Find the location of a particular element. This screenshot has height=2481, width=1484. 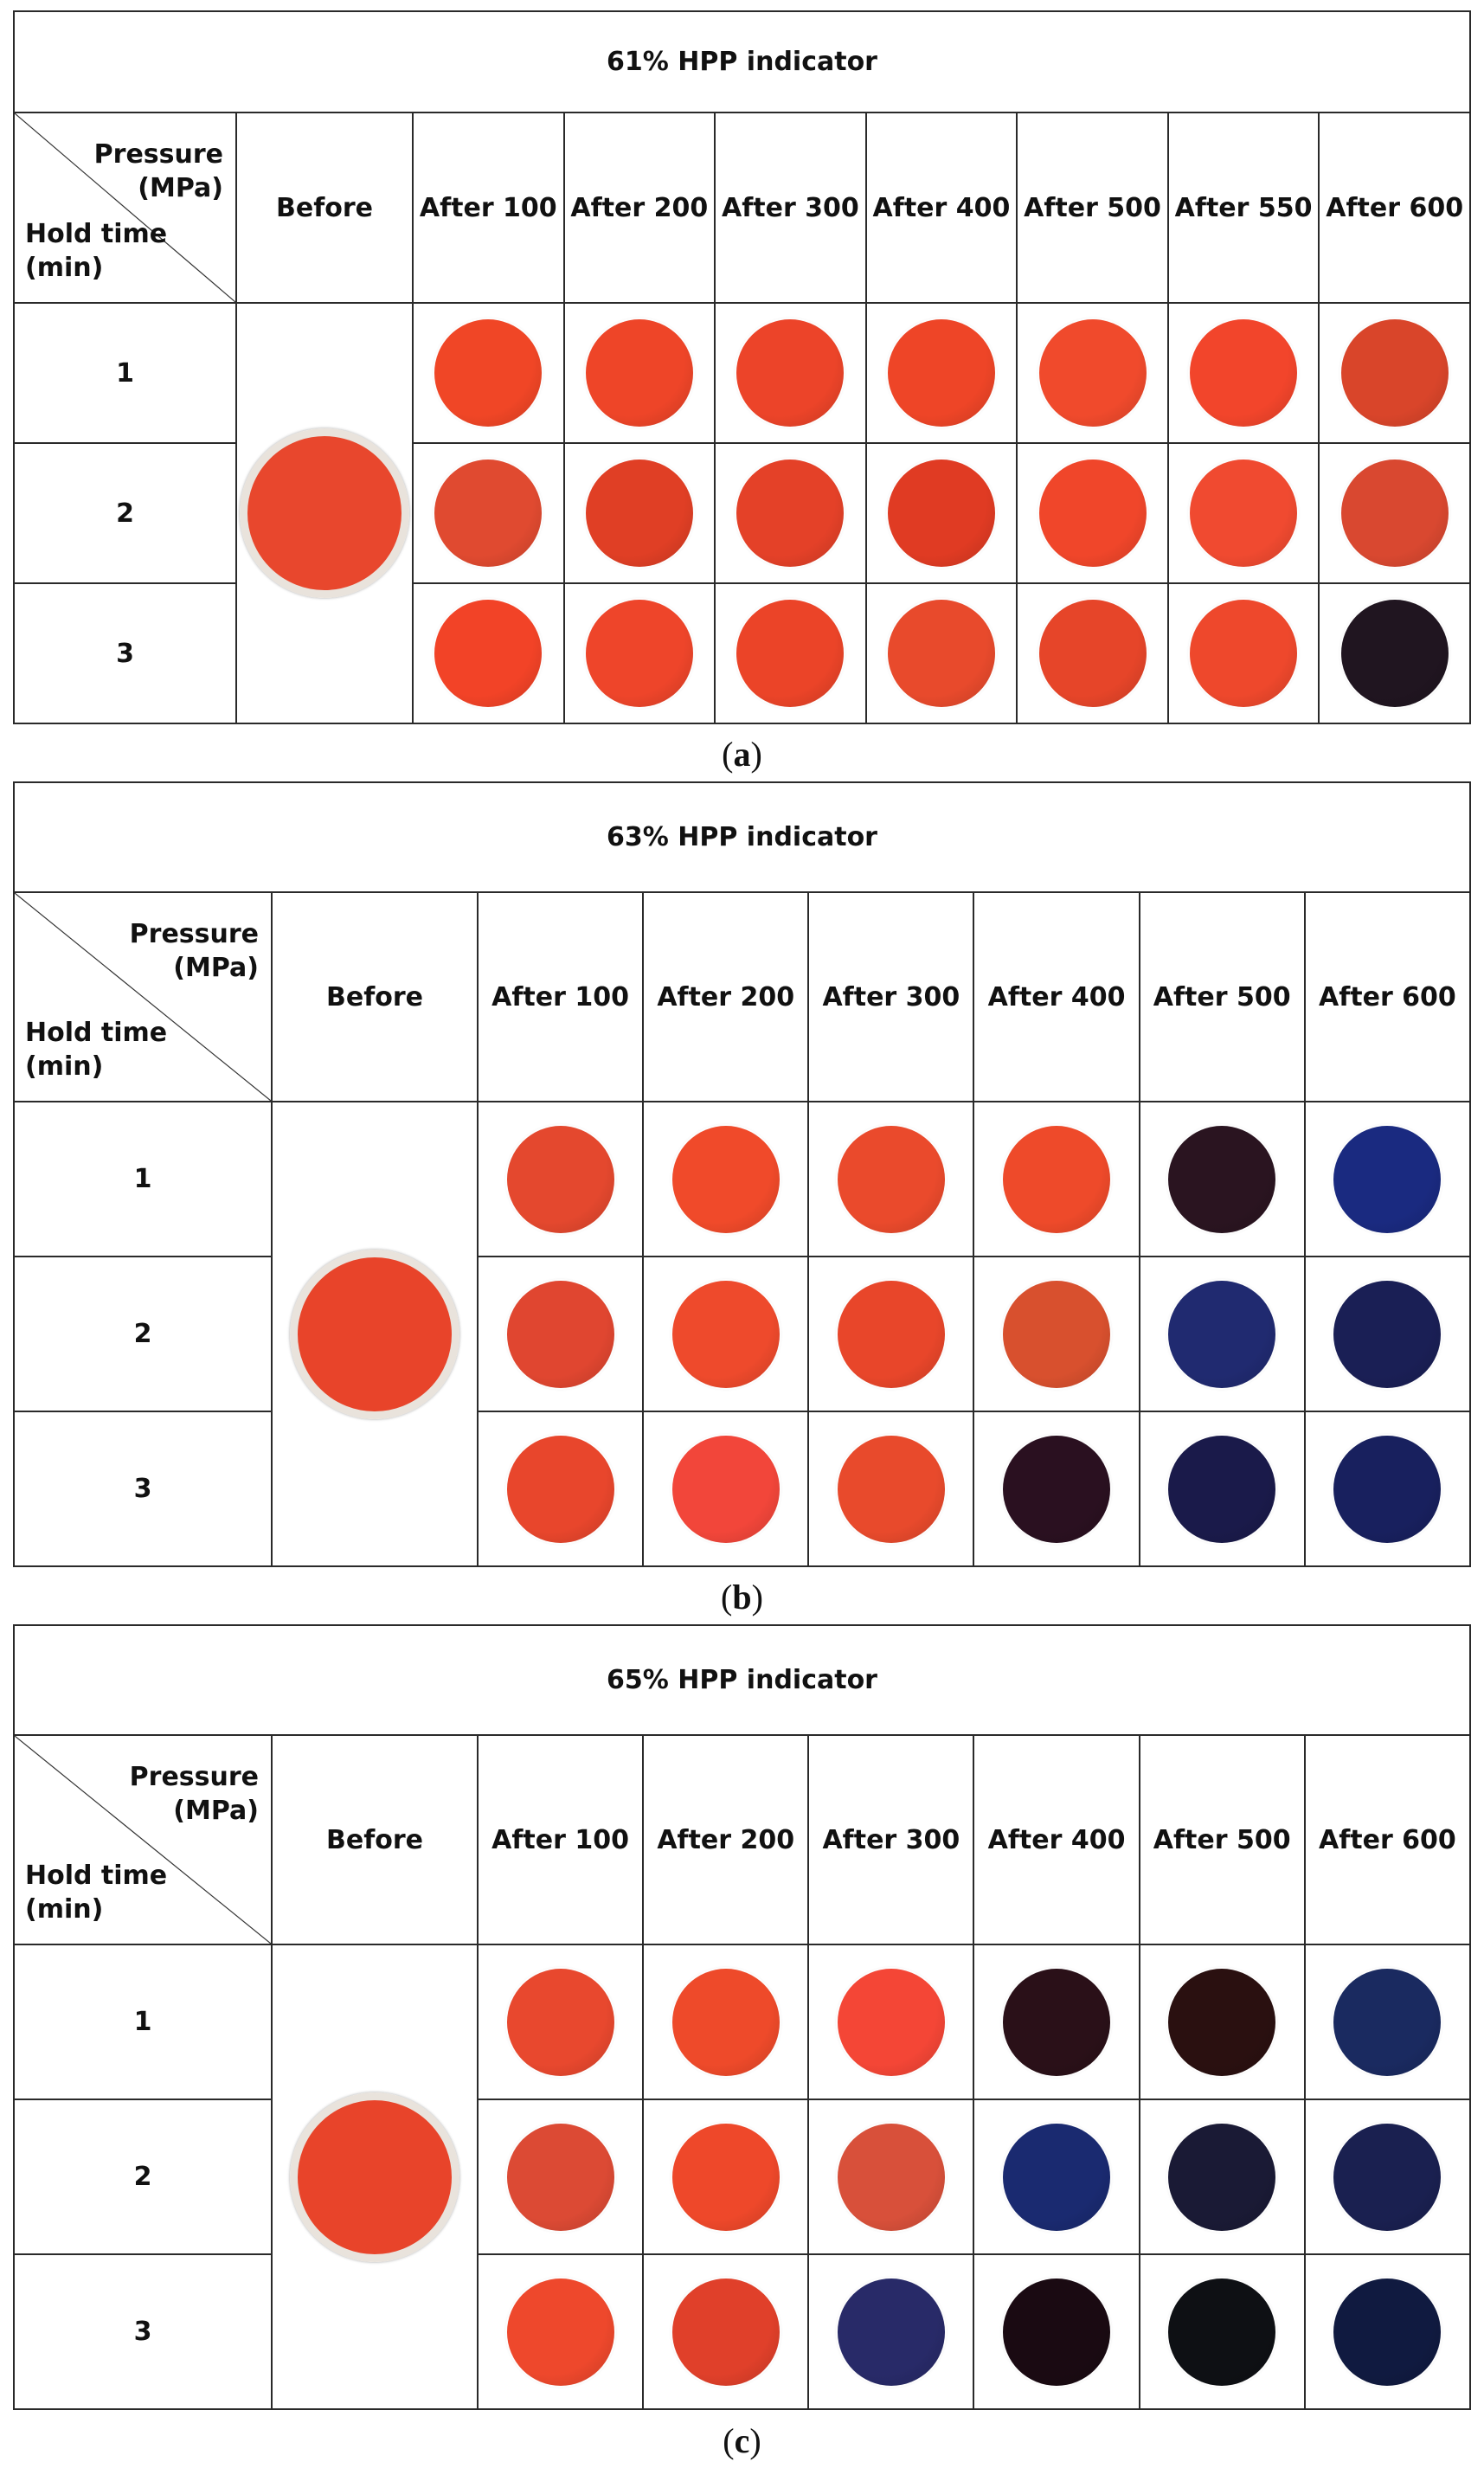

column-header: After 600 is located at coordinates (1387, 1840).